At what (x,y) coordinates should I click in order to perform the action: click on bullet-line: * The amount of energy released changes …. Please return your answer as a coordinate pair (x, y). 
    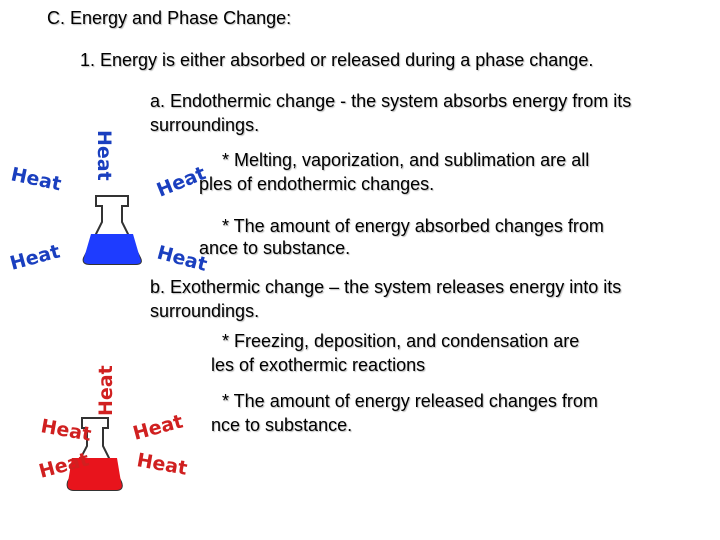
    Looking at the image, I should click on (410, 401).